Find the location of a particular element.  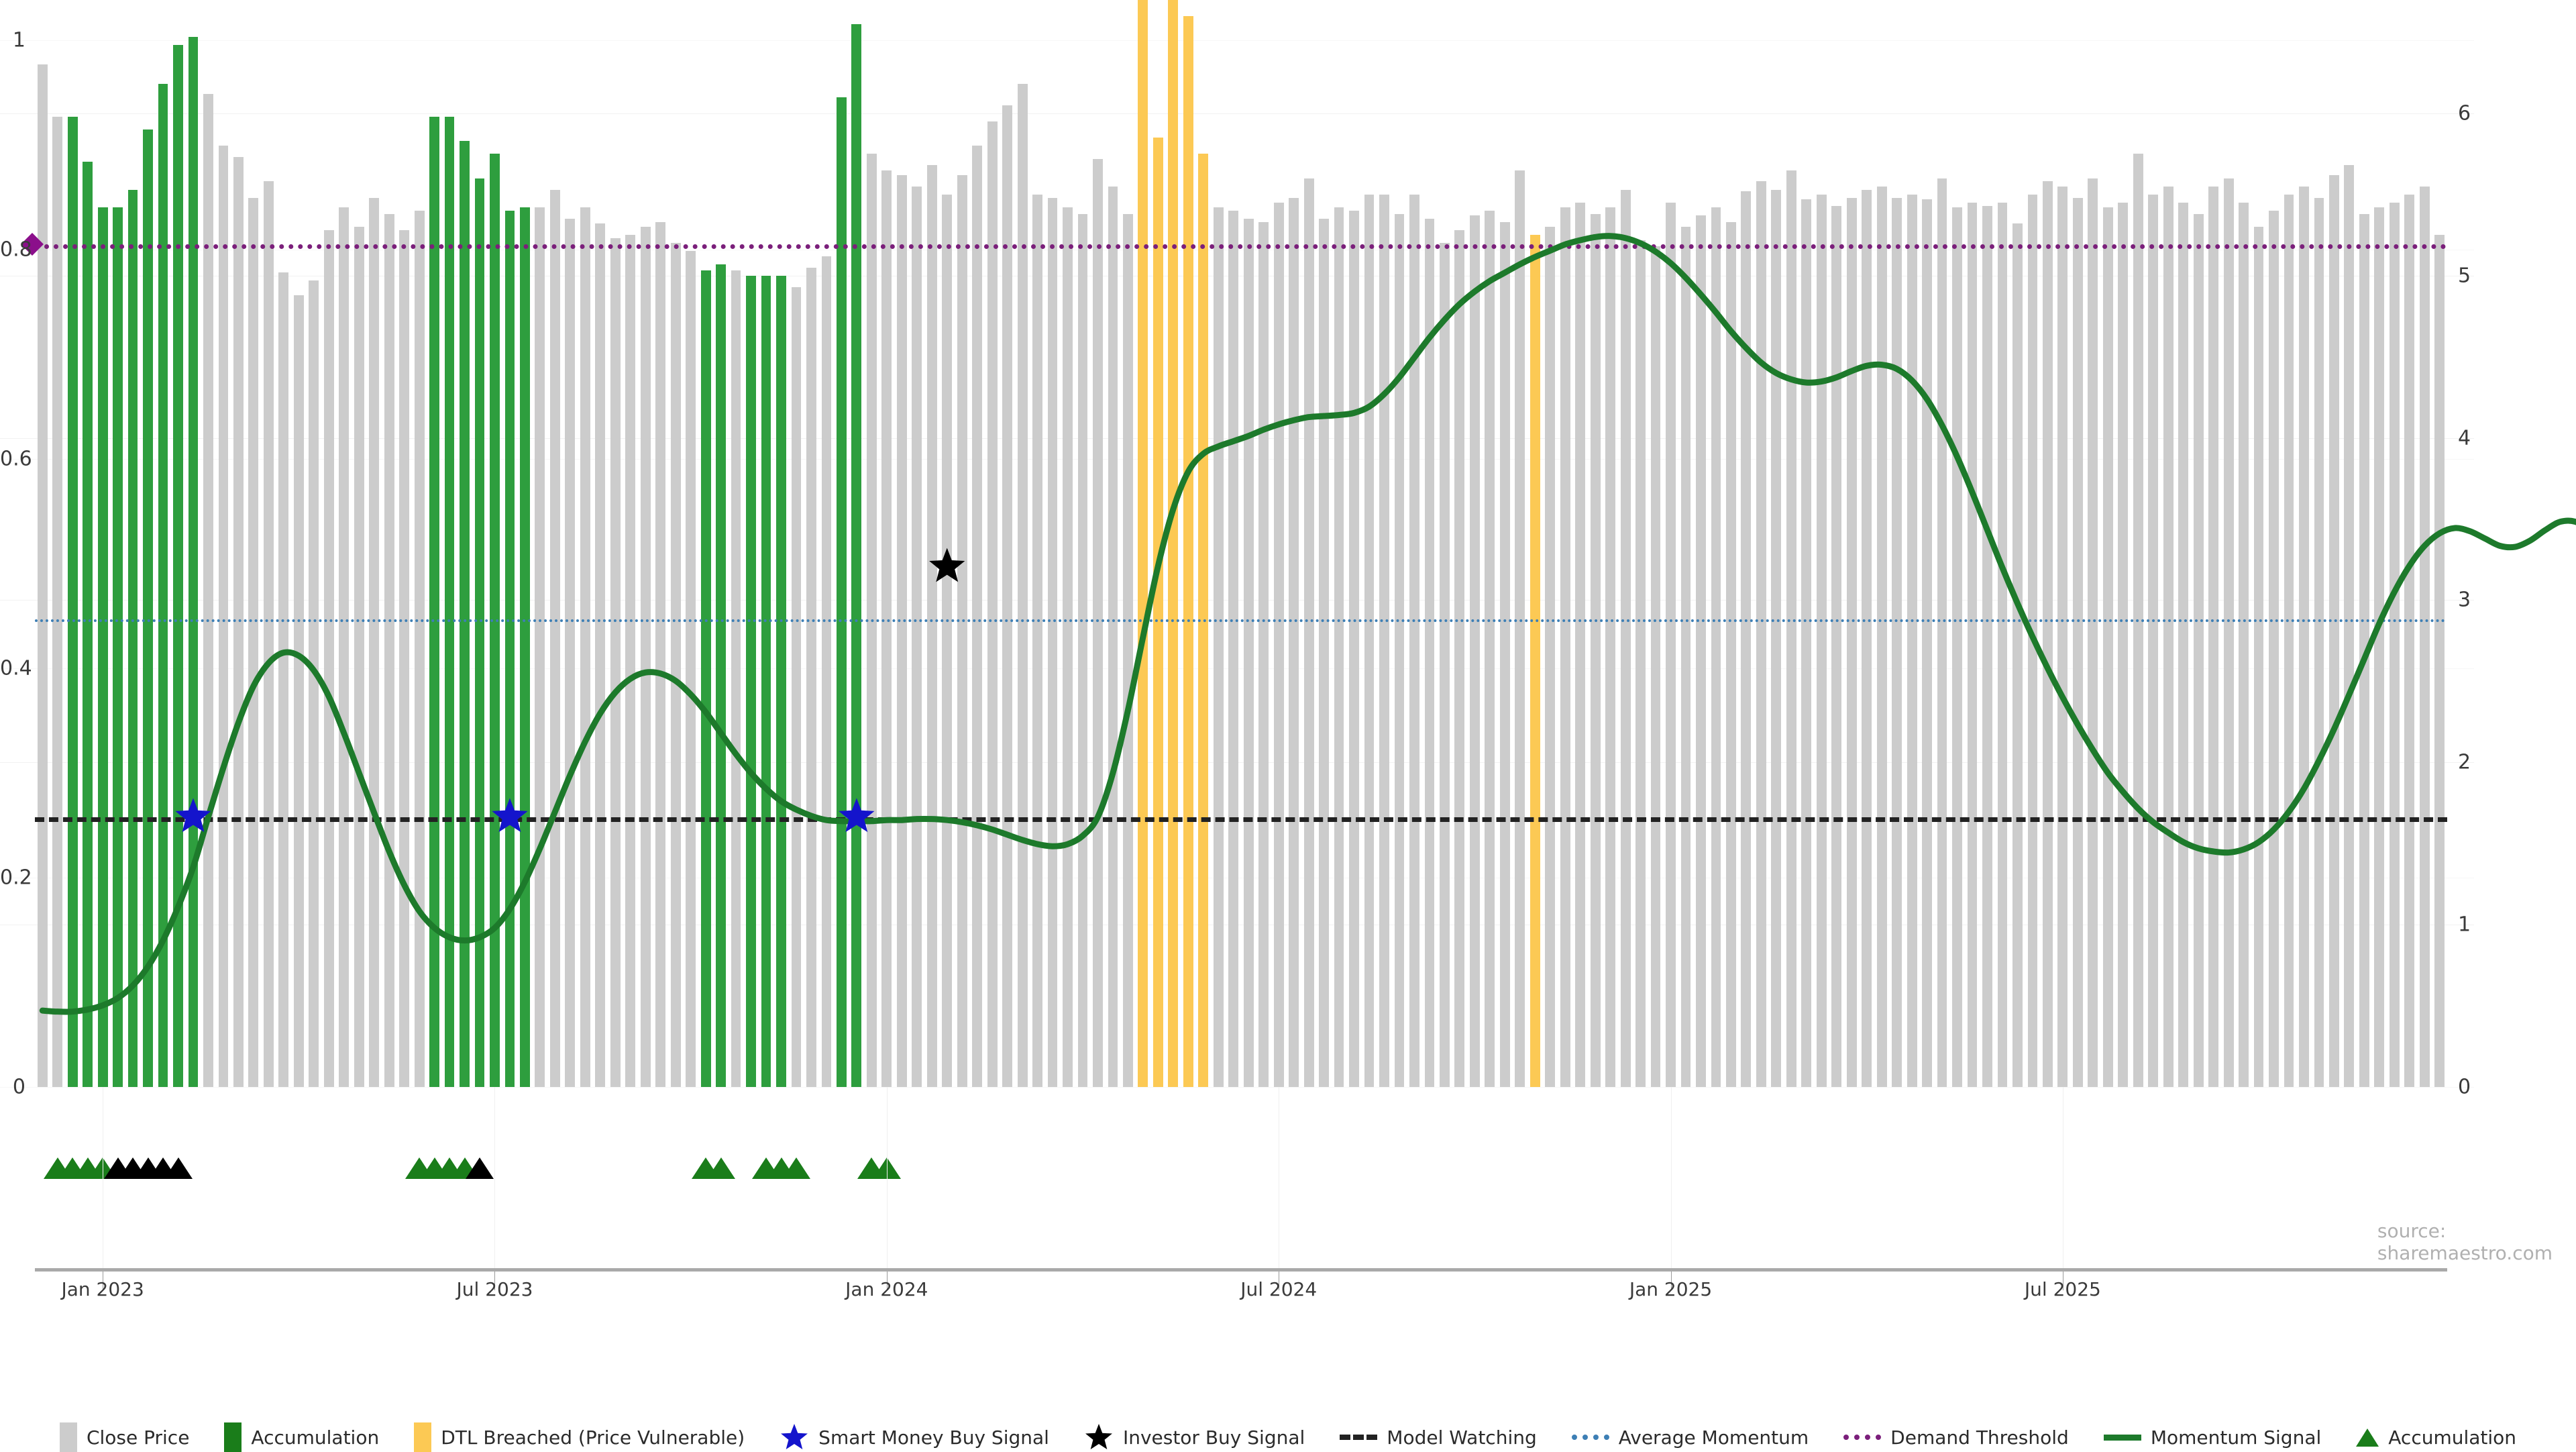

legend-item-accumulation-bar: Accumulation is located at coordinates (301, 1437).